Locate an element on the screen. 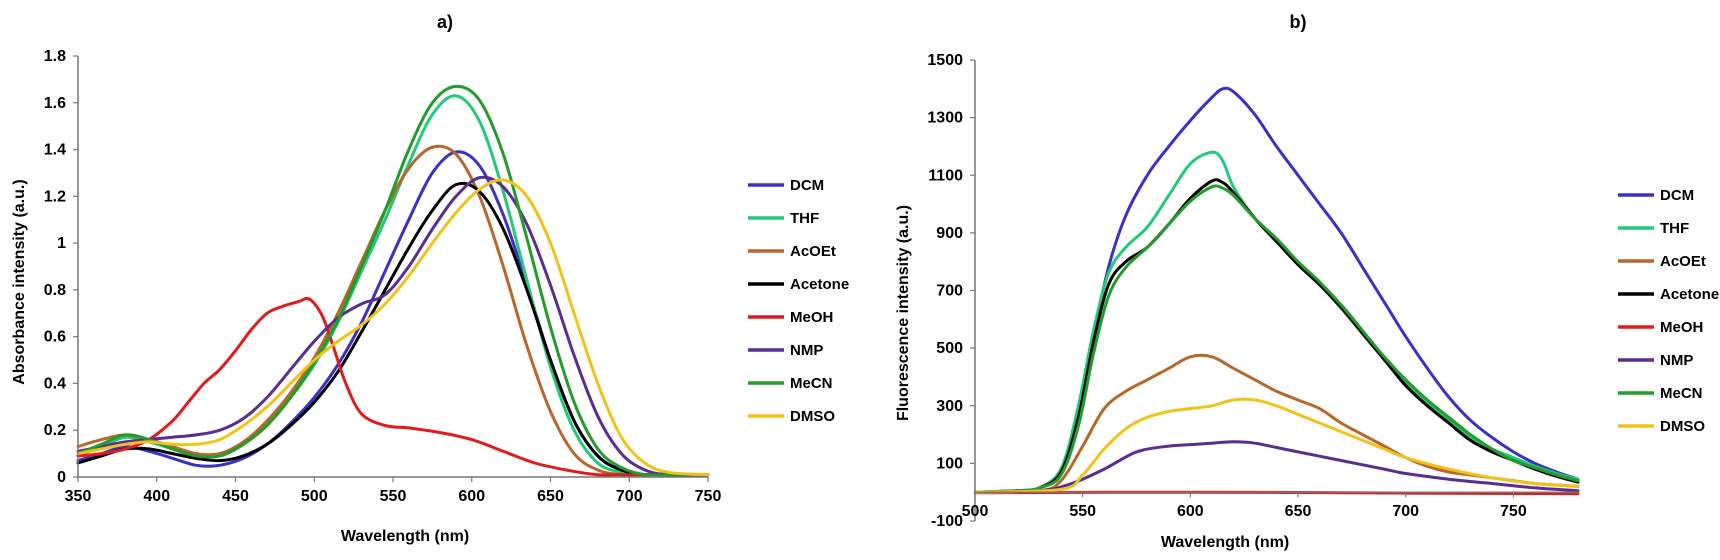  y-tick-label: 0.8 is located at coordinates (55, 290).